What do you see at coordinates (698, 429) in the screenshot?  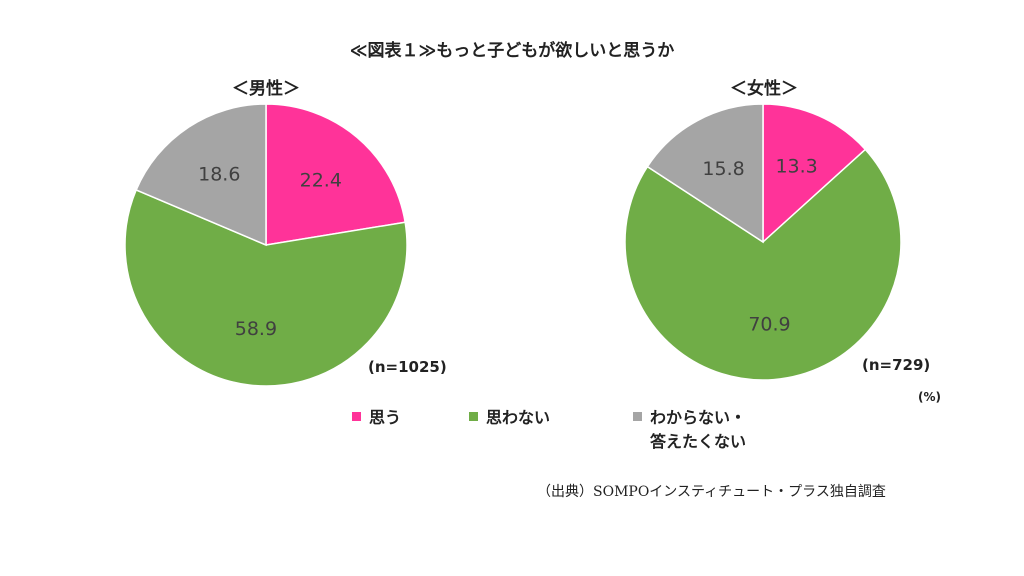 I see `legend-label-unknown: わからない・ 答えたくない` at bounding box center [698, 429].